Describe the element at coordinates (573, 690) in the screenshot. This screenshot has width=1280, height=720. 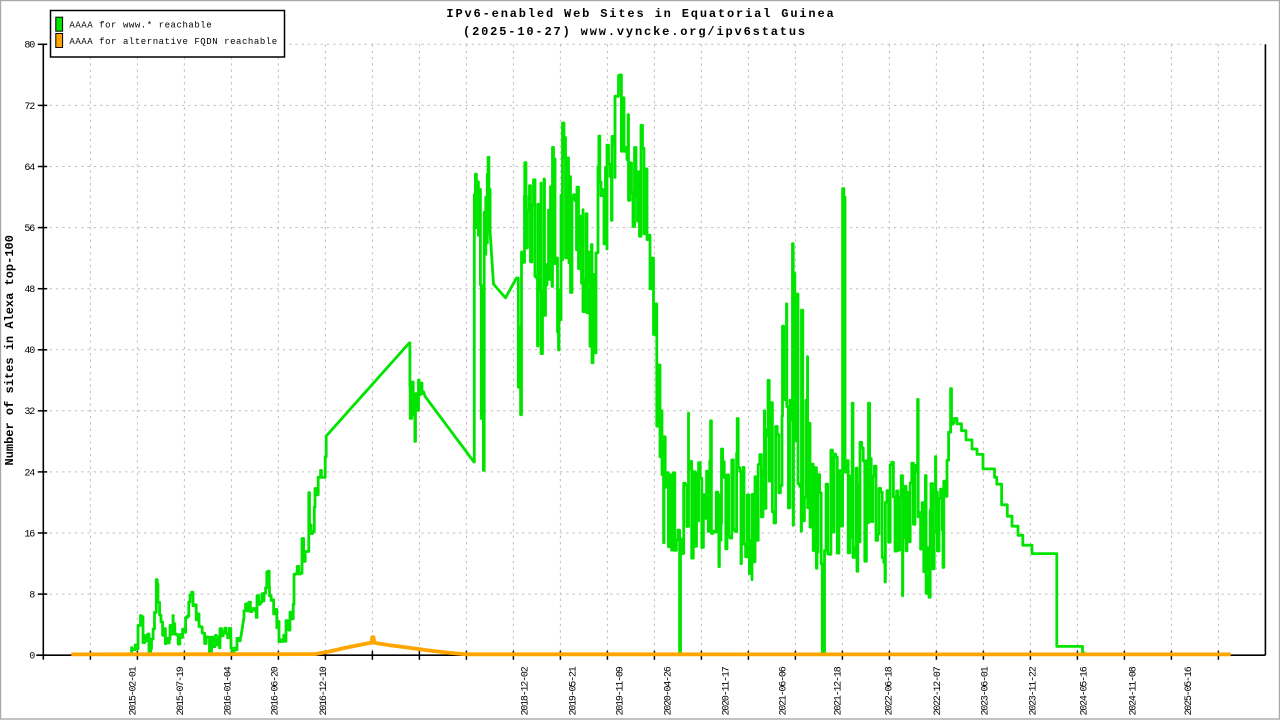
I see `svg-text: 2019-05-21` at that location.